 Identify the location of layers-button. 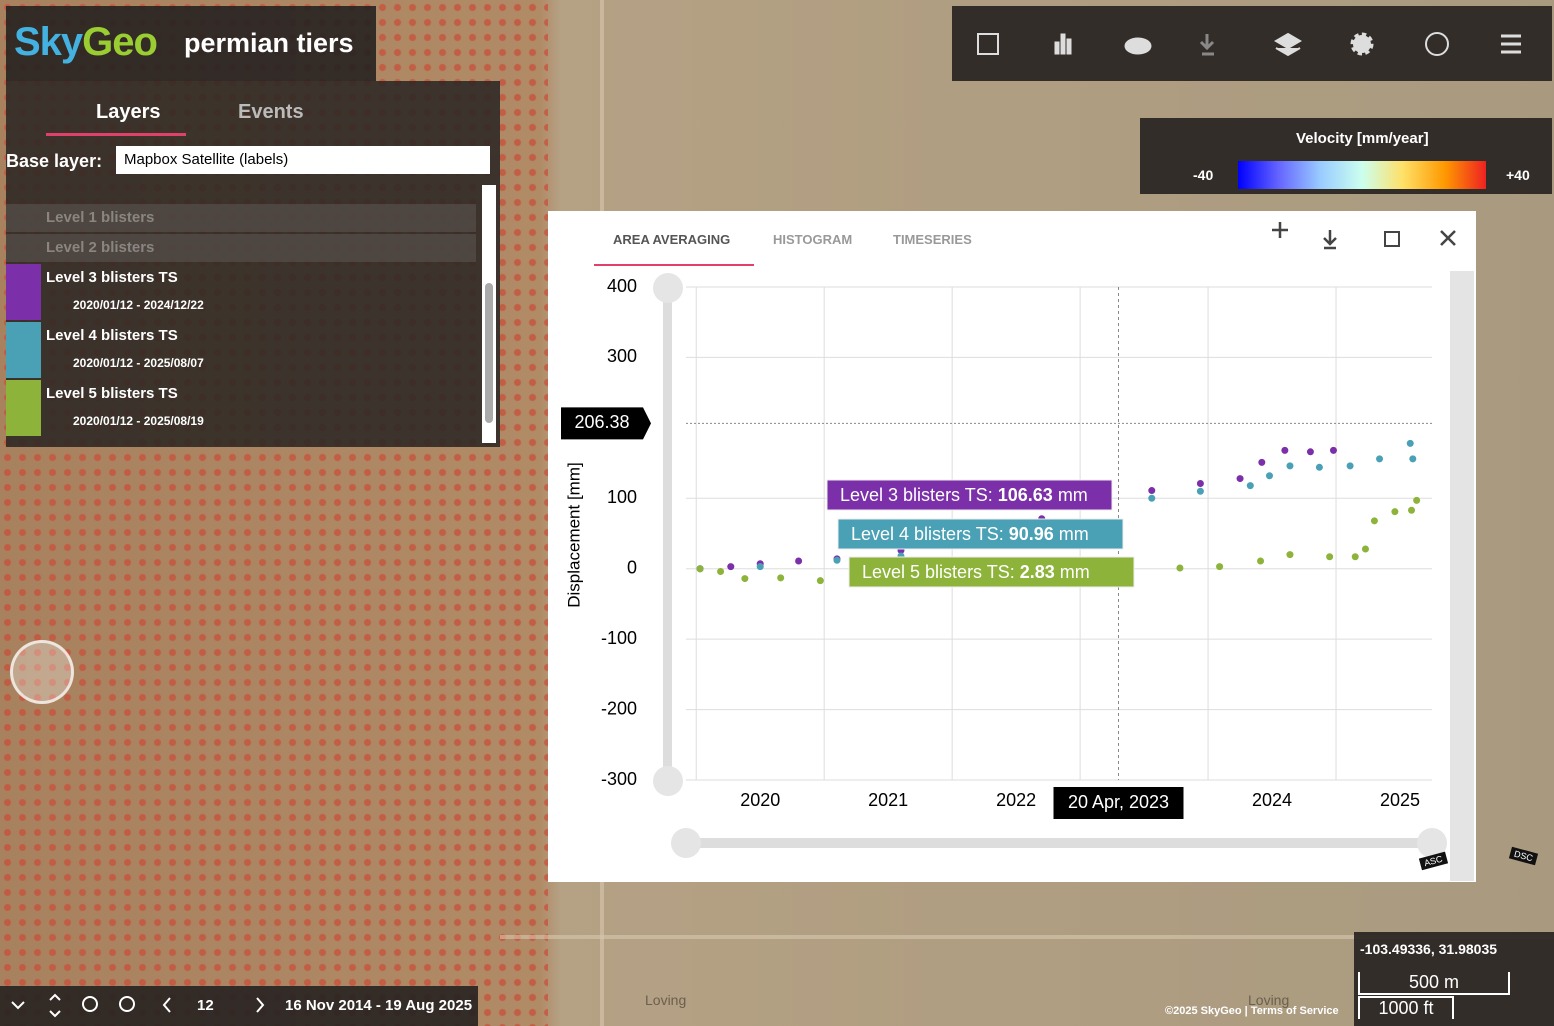
(1288, 44).